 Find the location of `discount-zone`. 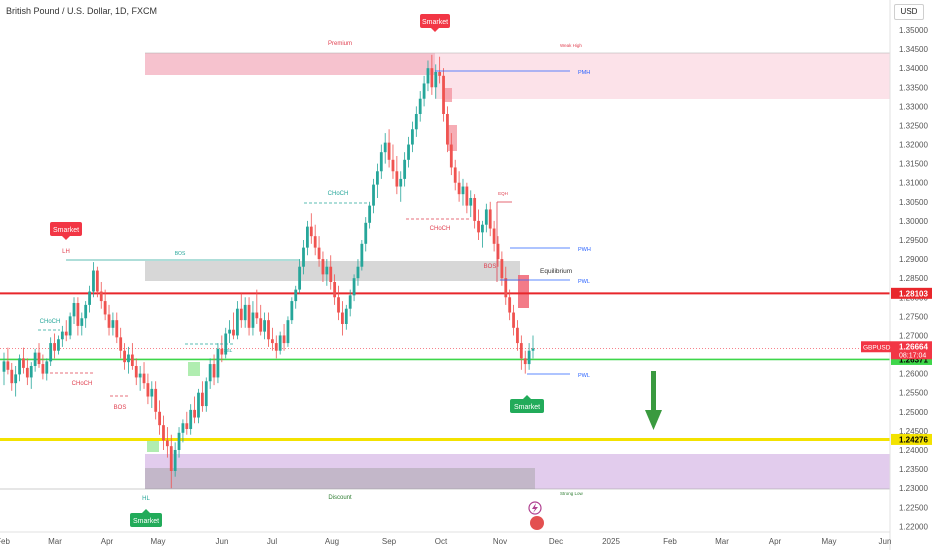

discount-zone is located at coordinates (517, 471).